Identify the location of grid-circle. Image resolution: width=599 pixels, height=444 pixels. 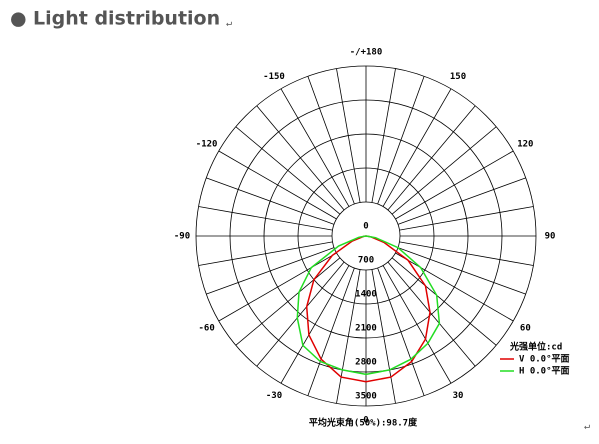
(366, 236).